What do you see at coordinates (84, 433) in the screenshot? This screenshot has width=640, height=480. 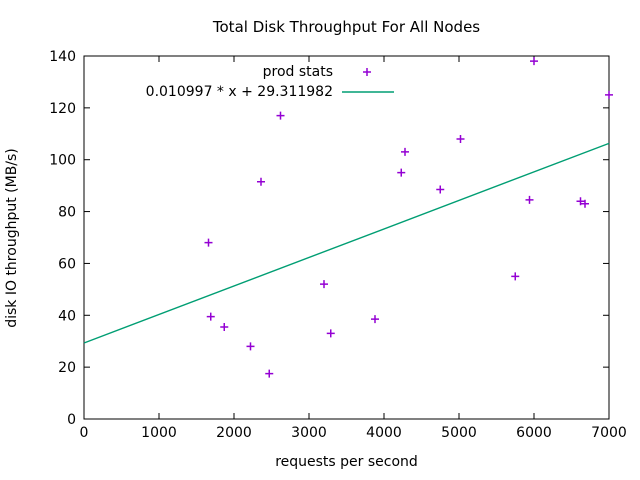 I see `x-tick-label: 0` at bounding box center [84, 433].